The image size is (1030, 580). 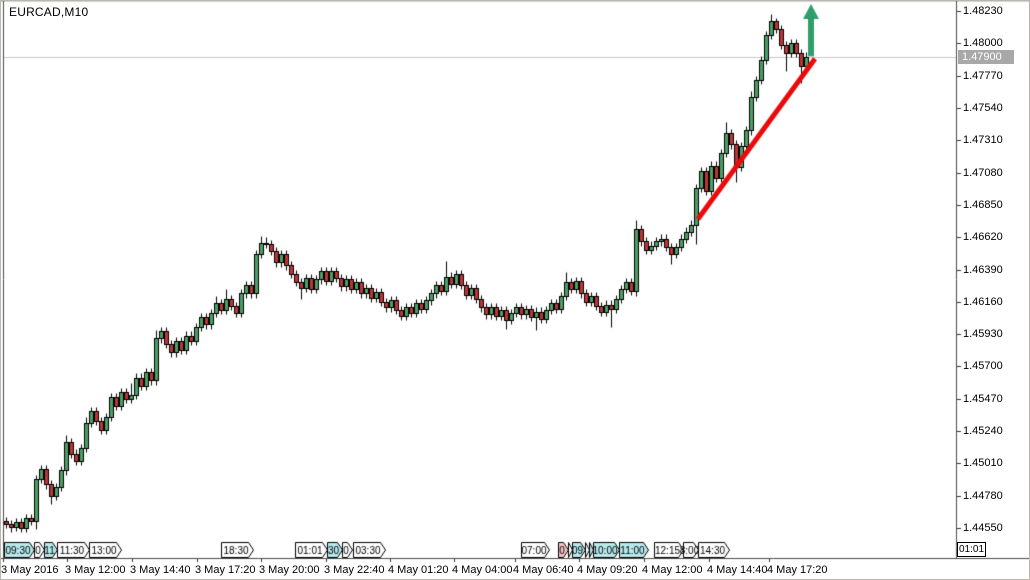 What do you see at coordinates (49, 12) in the screenshot?
I see `symbol-timeframe-label: EURCAD,M10` at bounding box center [49, 12].